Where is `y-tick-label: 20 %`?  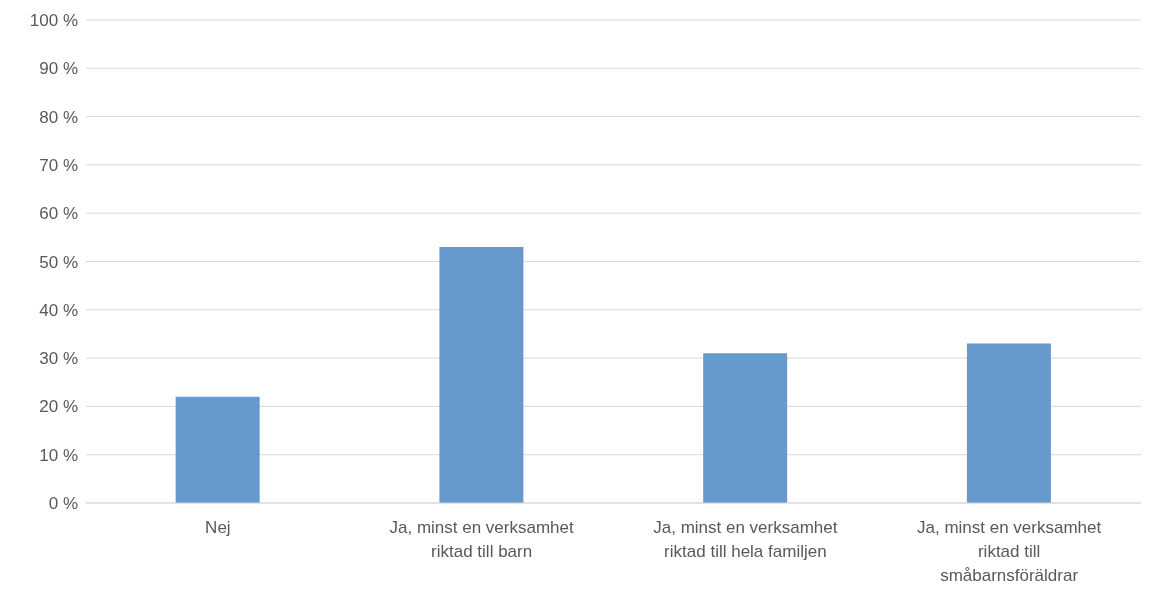
y-tick-label: 20 % is located at coordinates (58, 407).